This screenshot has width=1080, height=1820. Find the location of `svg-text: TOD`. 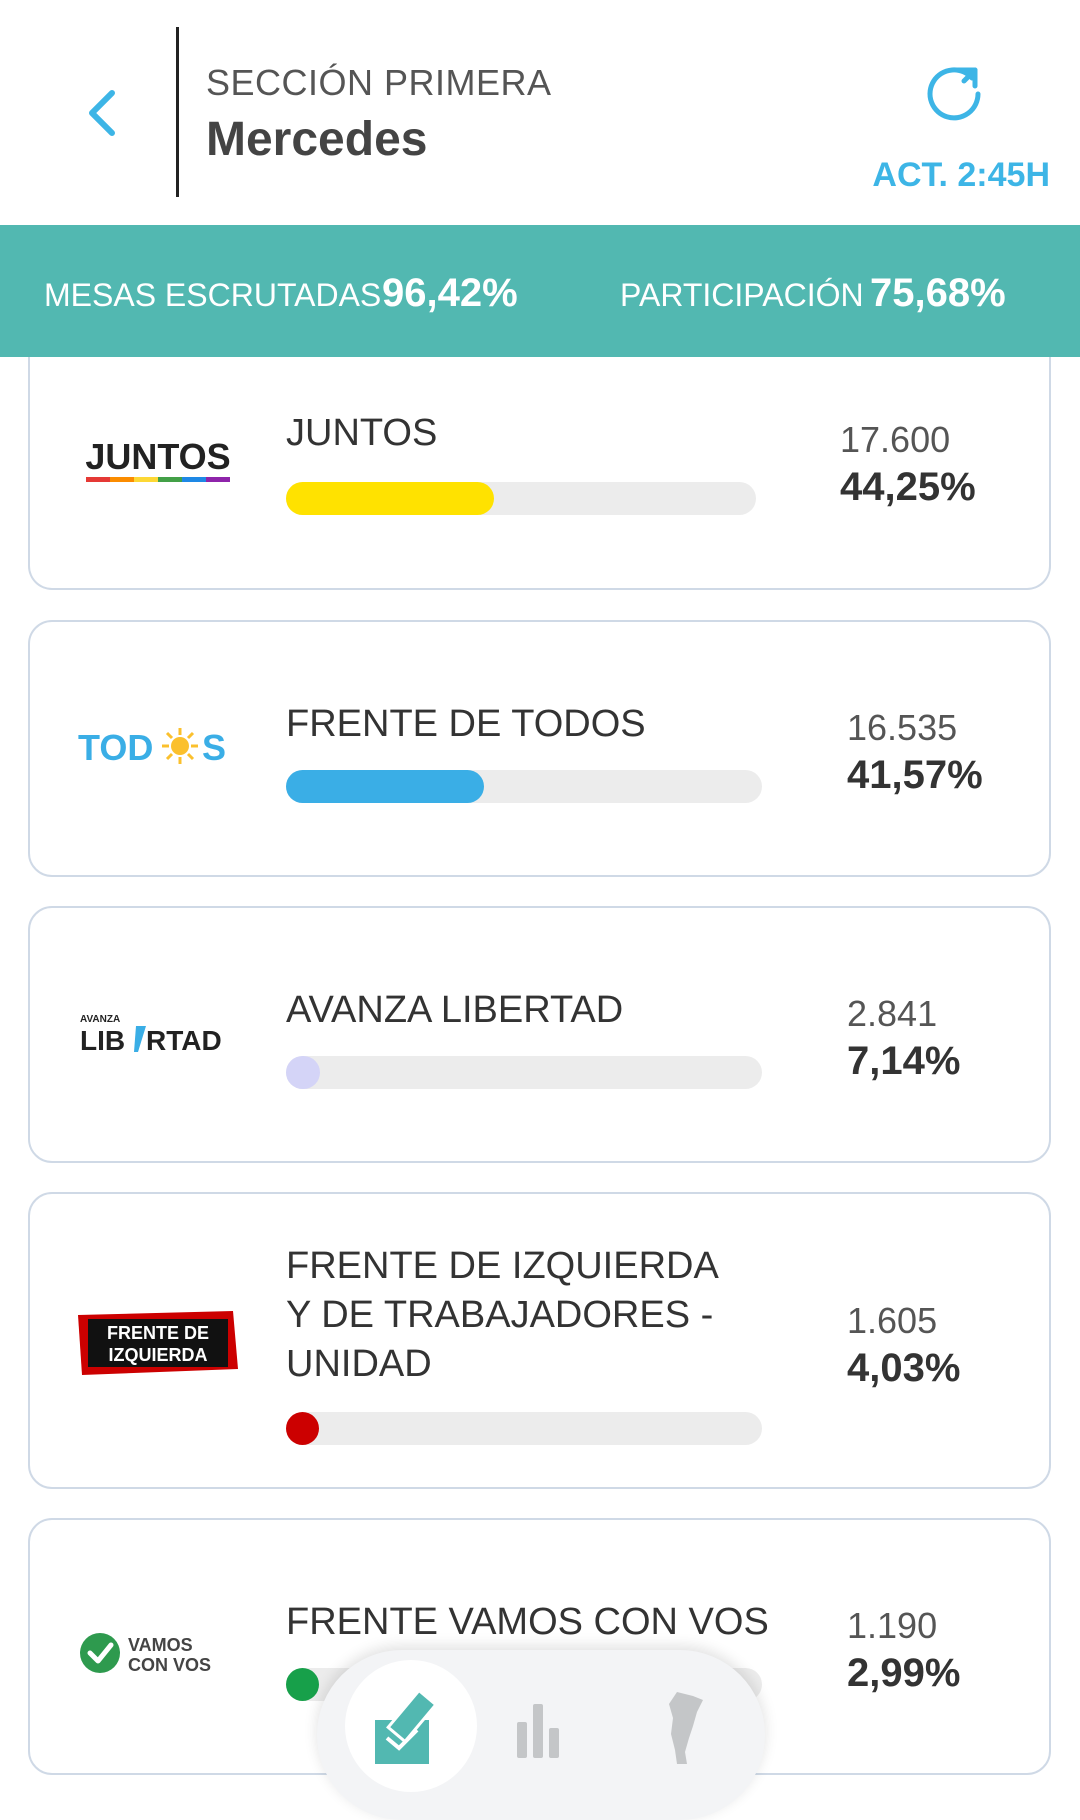

svg-text: TOD is located at coordinates (115, 747).